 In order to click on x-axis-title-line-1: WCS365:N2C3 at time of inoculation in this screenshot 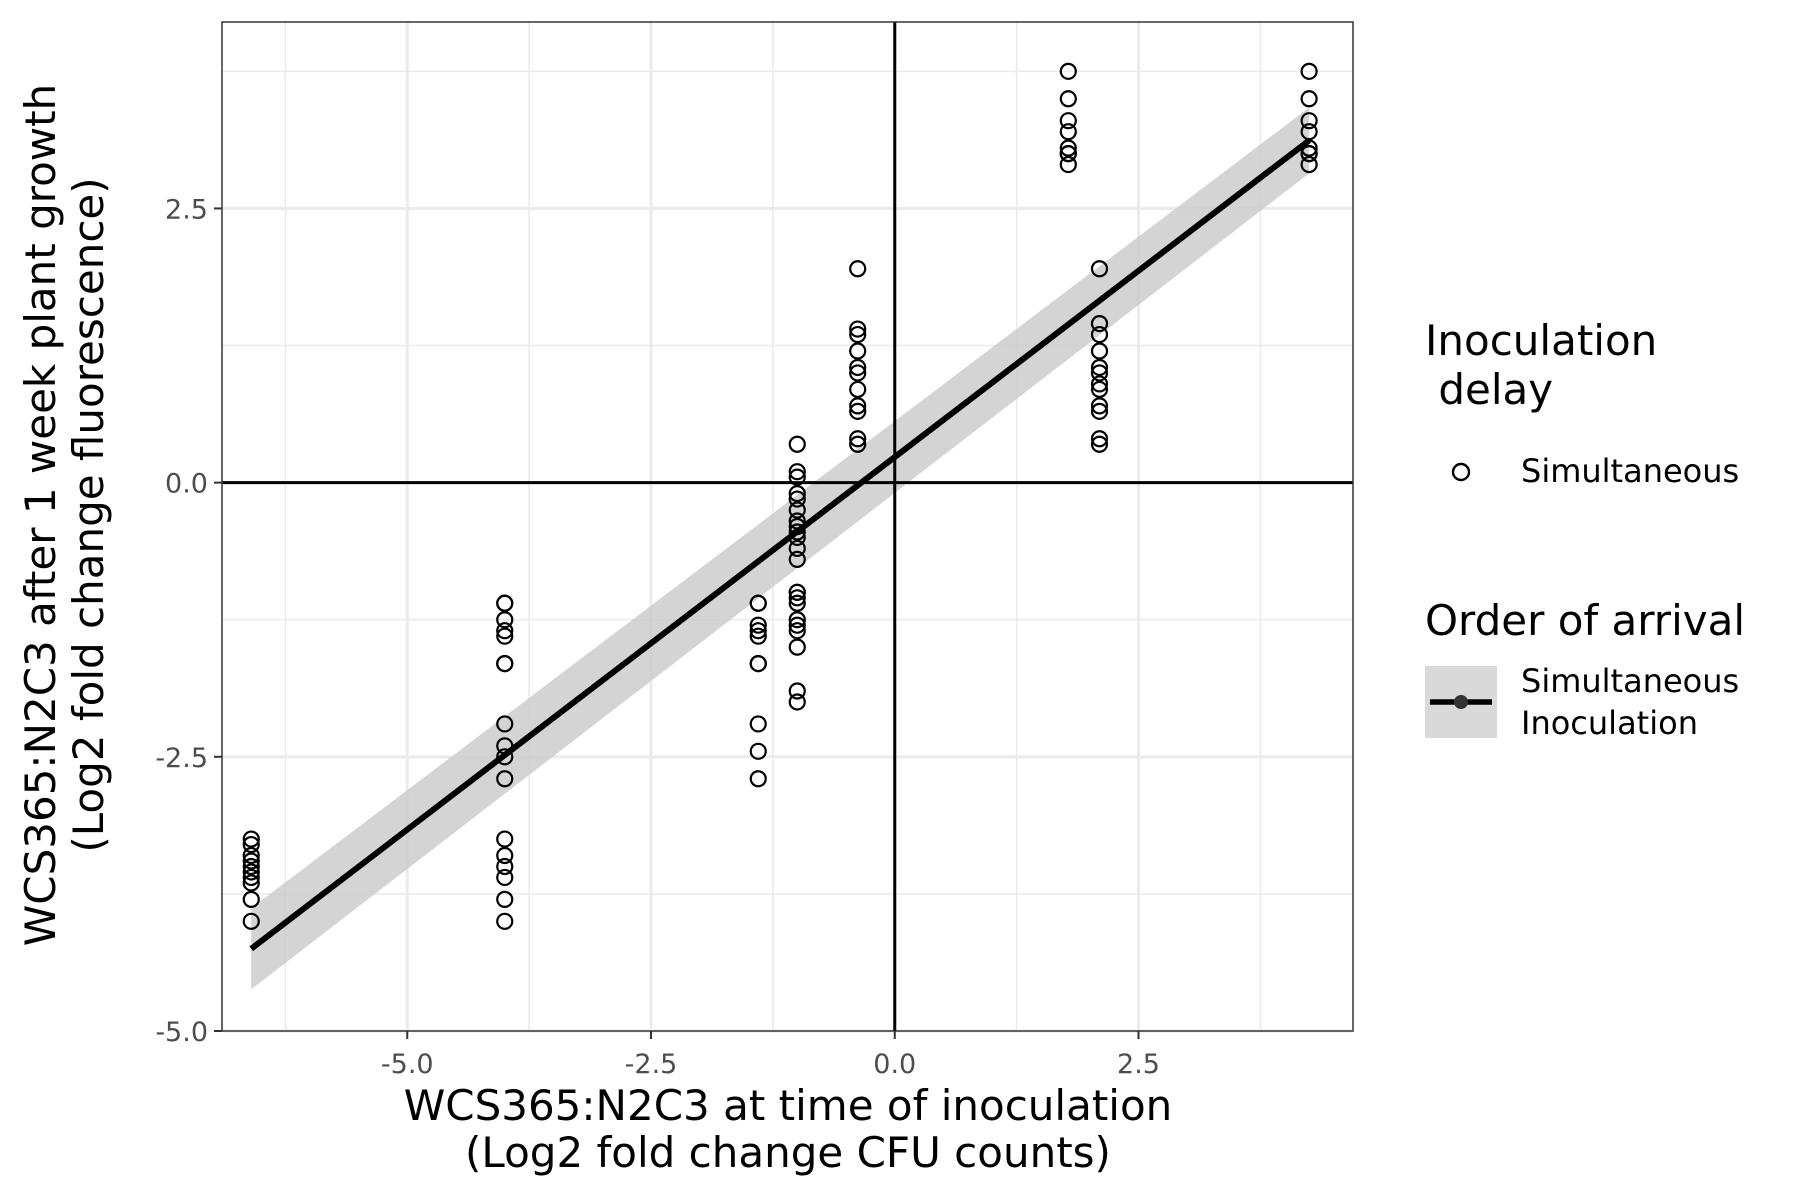, I will do `click(788, 1105)`.